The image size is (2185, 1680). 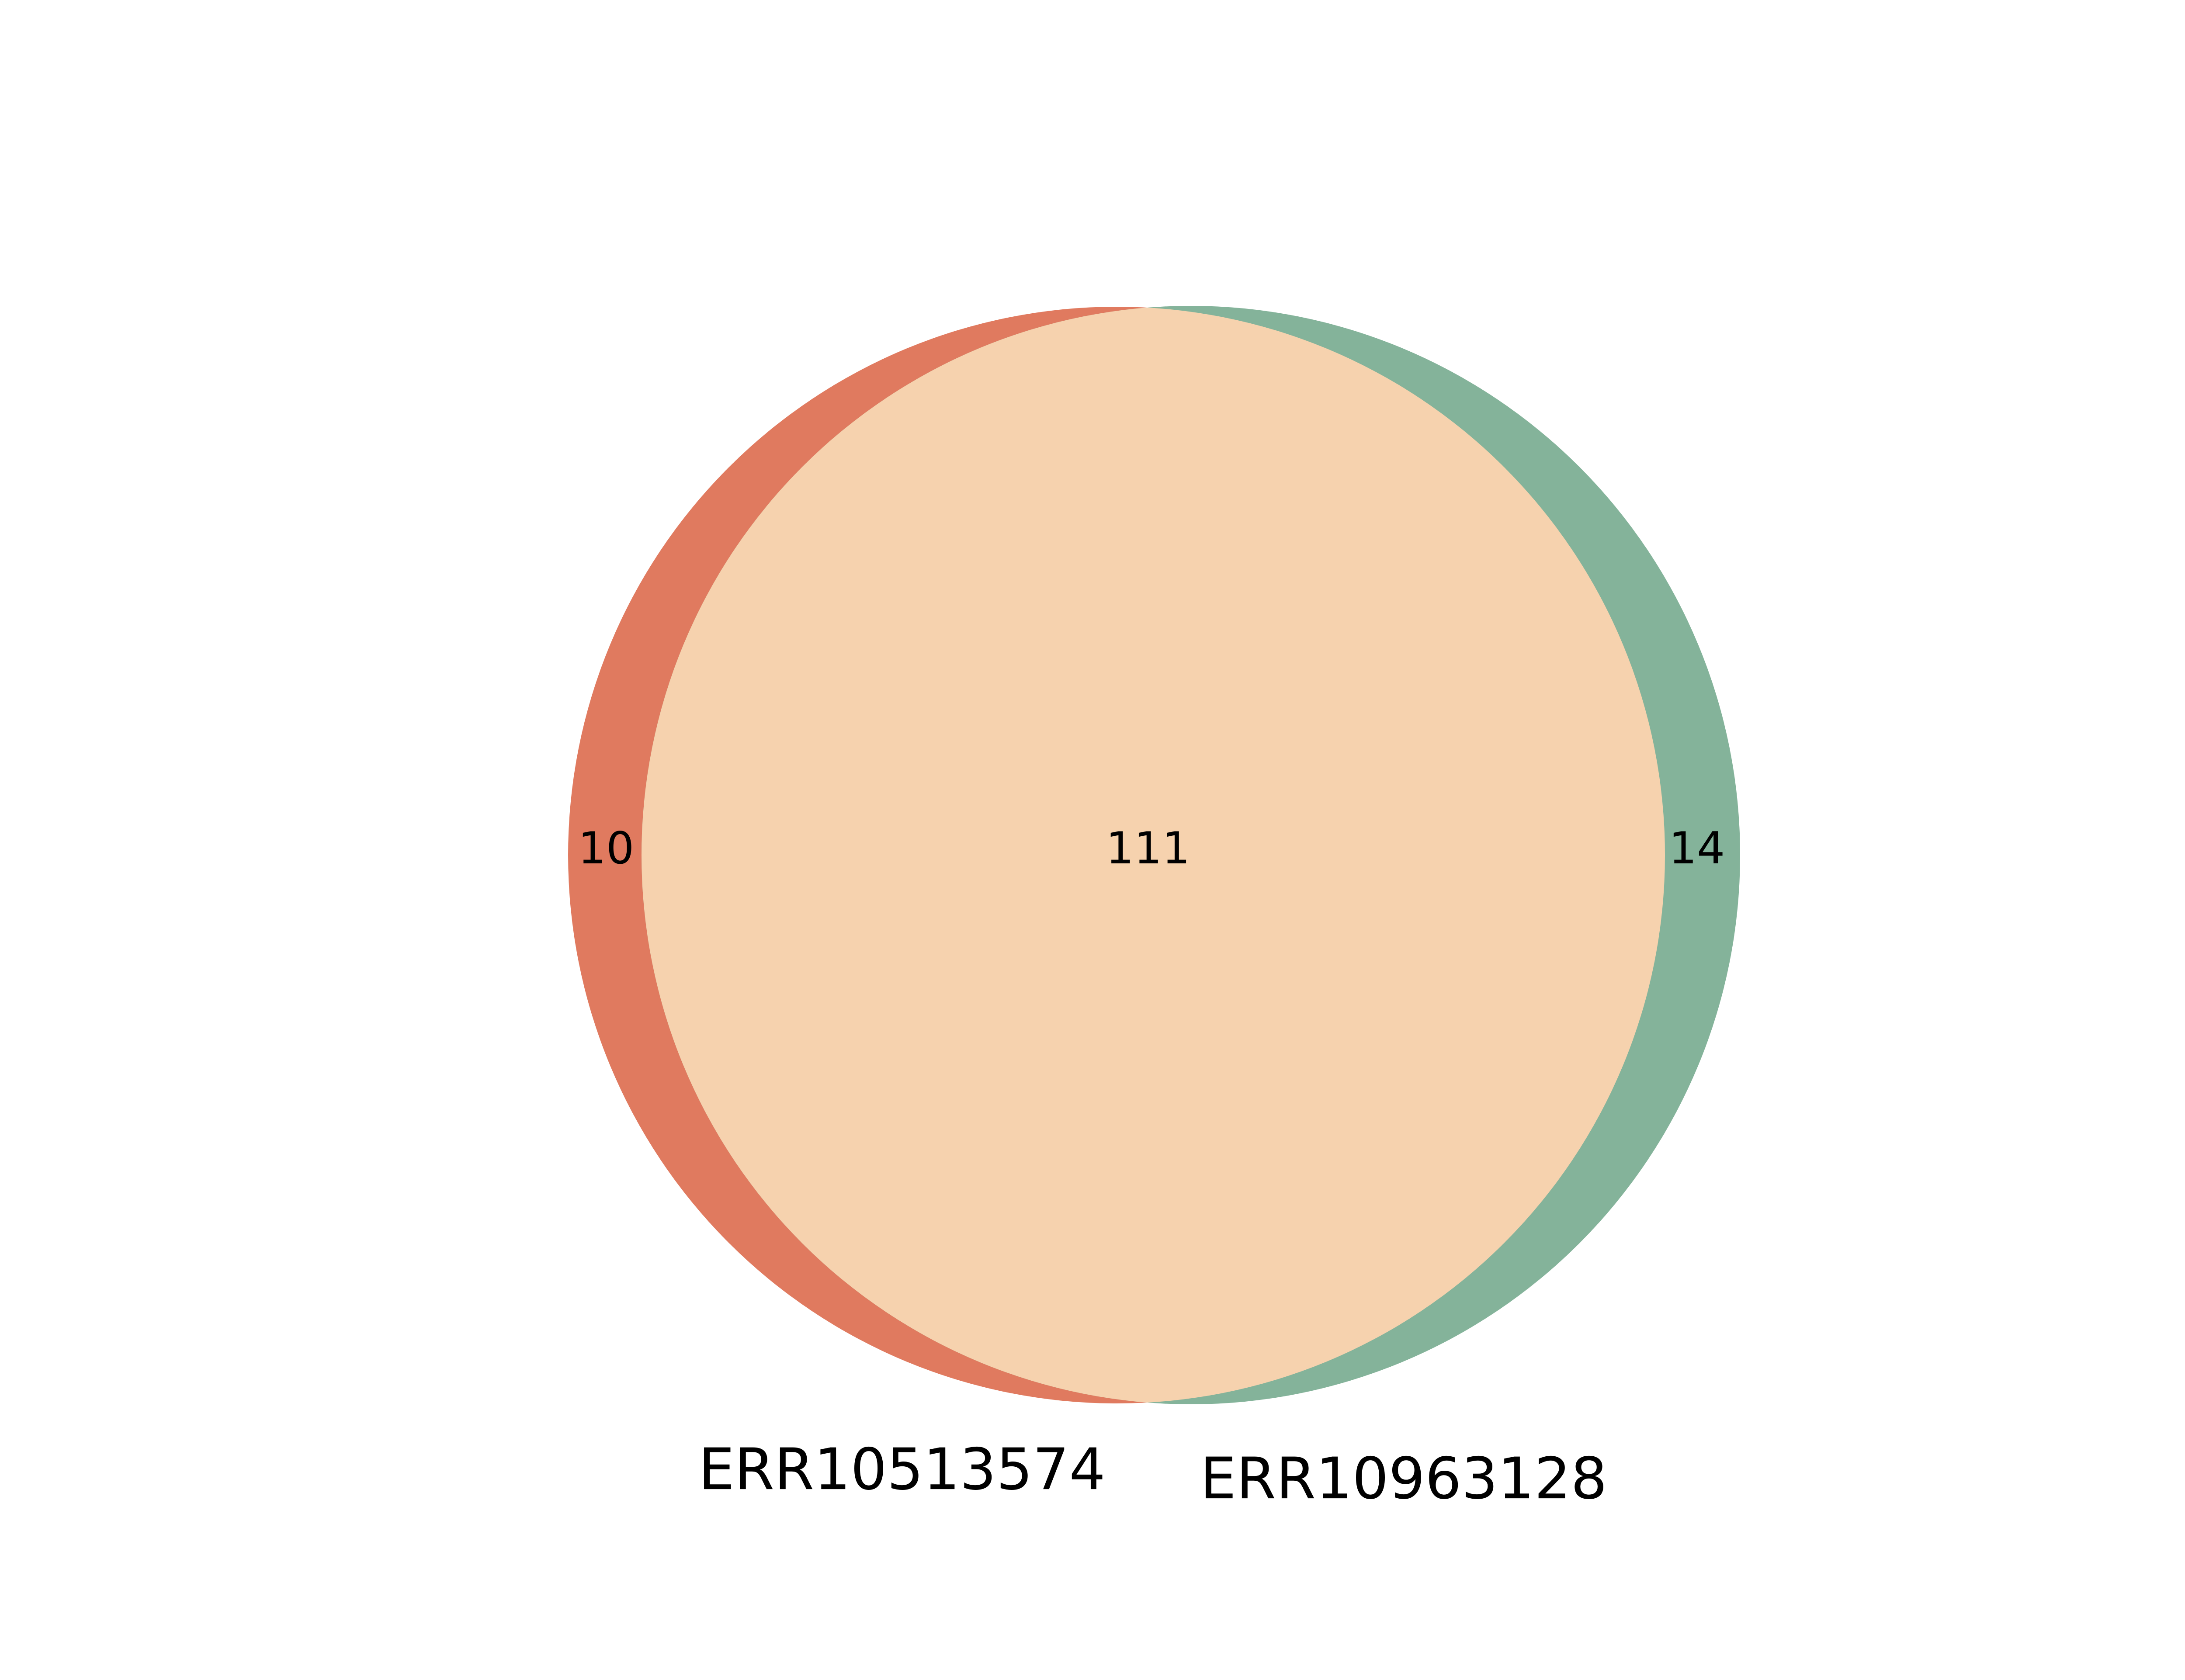 I want to click on set-b-only-count: 14, so click(x=1697, y=848).